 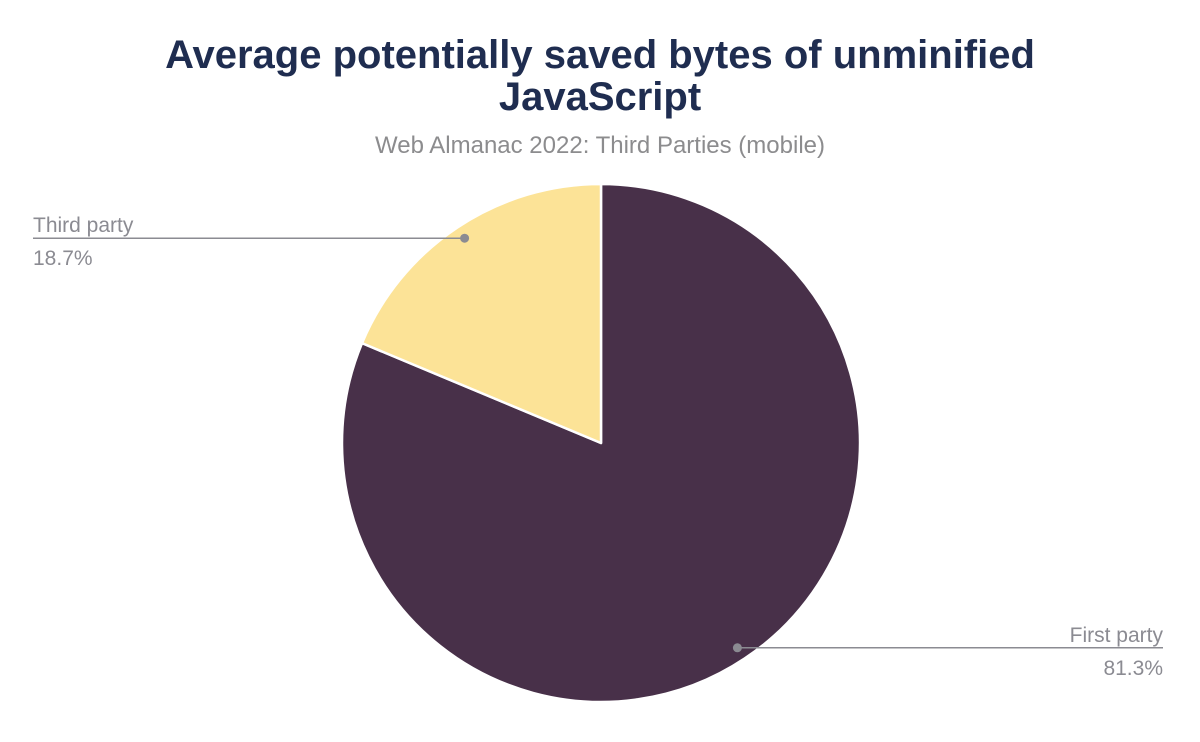 What do you see at coordinates (83, 225) in the screenshot?
I see `third-party-label: Third party` at bounding box center [83, 225].